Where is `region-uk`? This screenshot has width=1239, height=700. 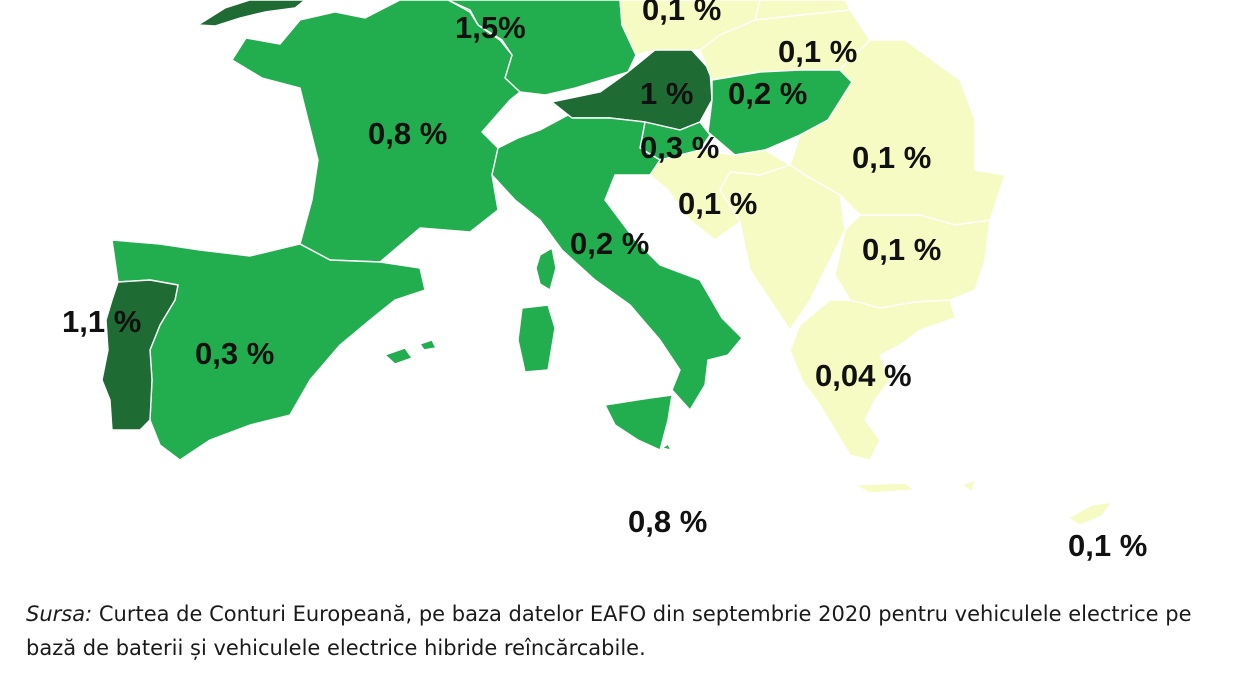 region-uk is located at coordinates (251, 13).